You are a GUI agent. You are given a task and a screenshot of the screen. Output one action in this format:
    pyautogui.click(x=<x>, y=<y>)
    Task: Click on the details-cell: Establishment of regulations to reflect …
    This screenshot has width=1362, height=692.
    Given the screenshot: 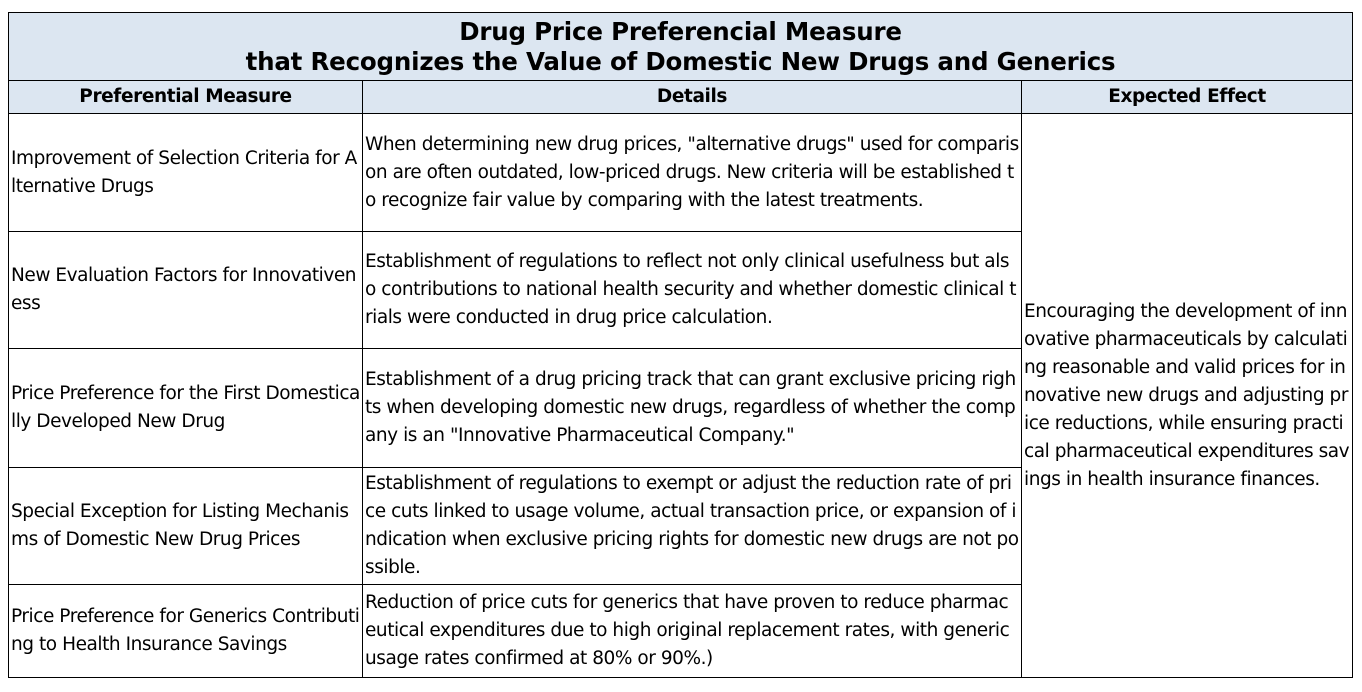 What is the action you would take?
    pyautogui.click(x=692, y=290)
    